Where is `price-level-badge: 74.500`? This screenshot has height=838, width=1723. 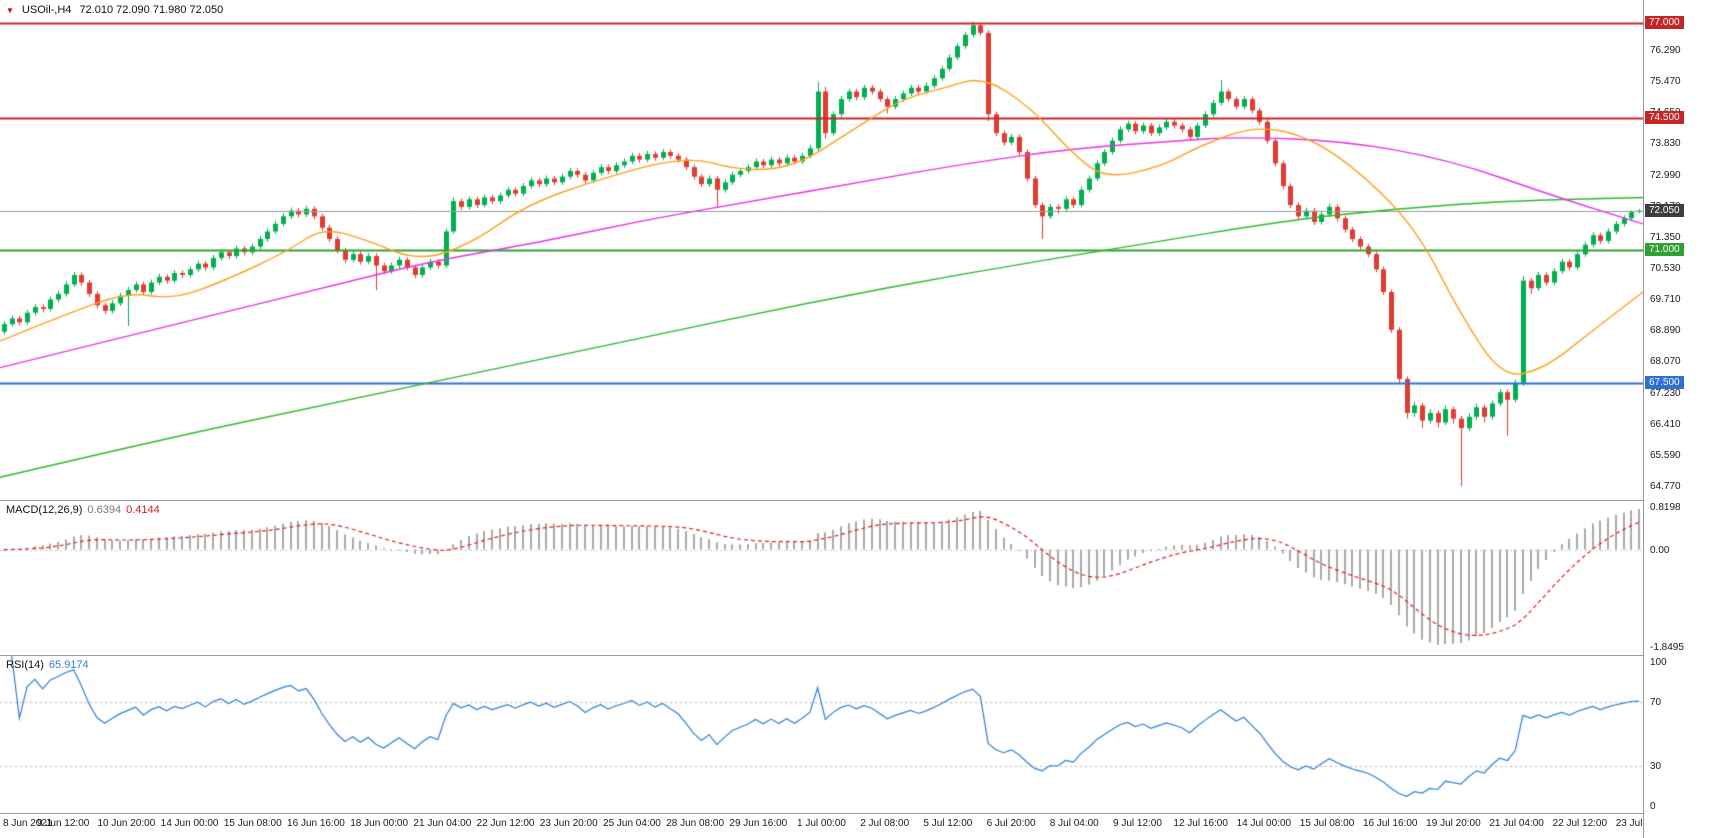
price-level-badge: 74.500 is located at coordinates (1664, 117).